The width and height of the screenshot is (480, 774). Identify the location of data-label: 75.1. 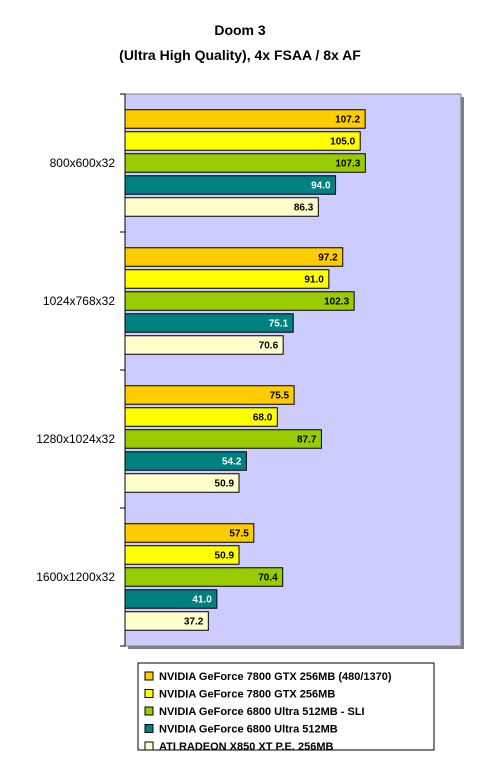
(279, 324).